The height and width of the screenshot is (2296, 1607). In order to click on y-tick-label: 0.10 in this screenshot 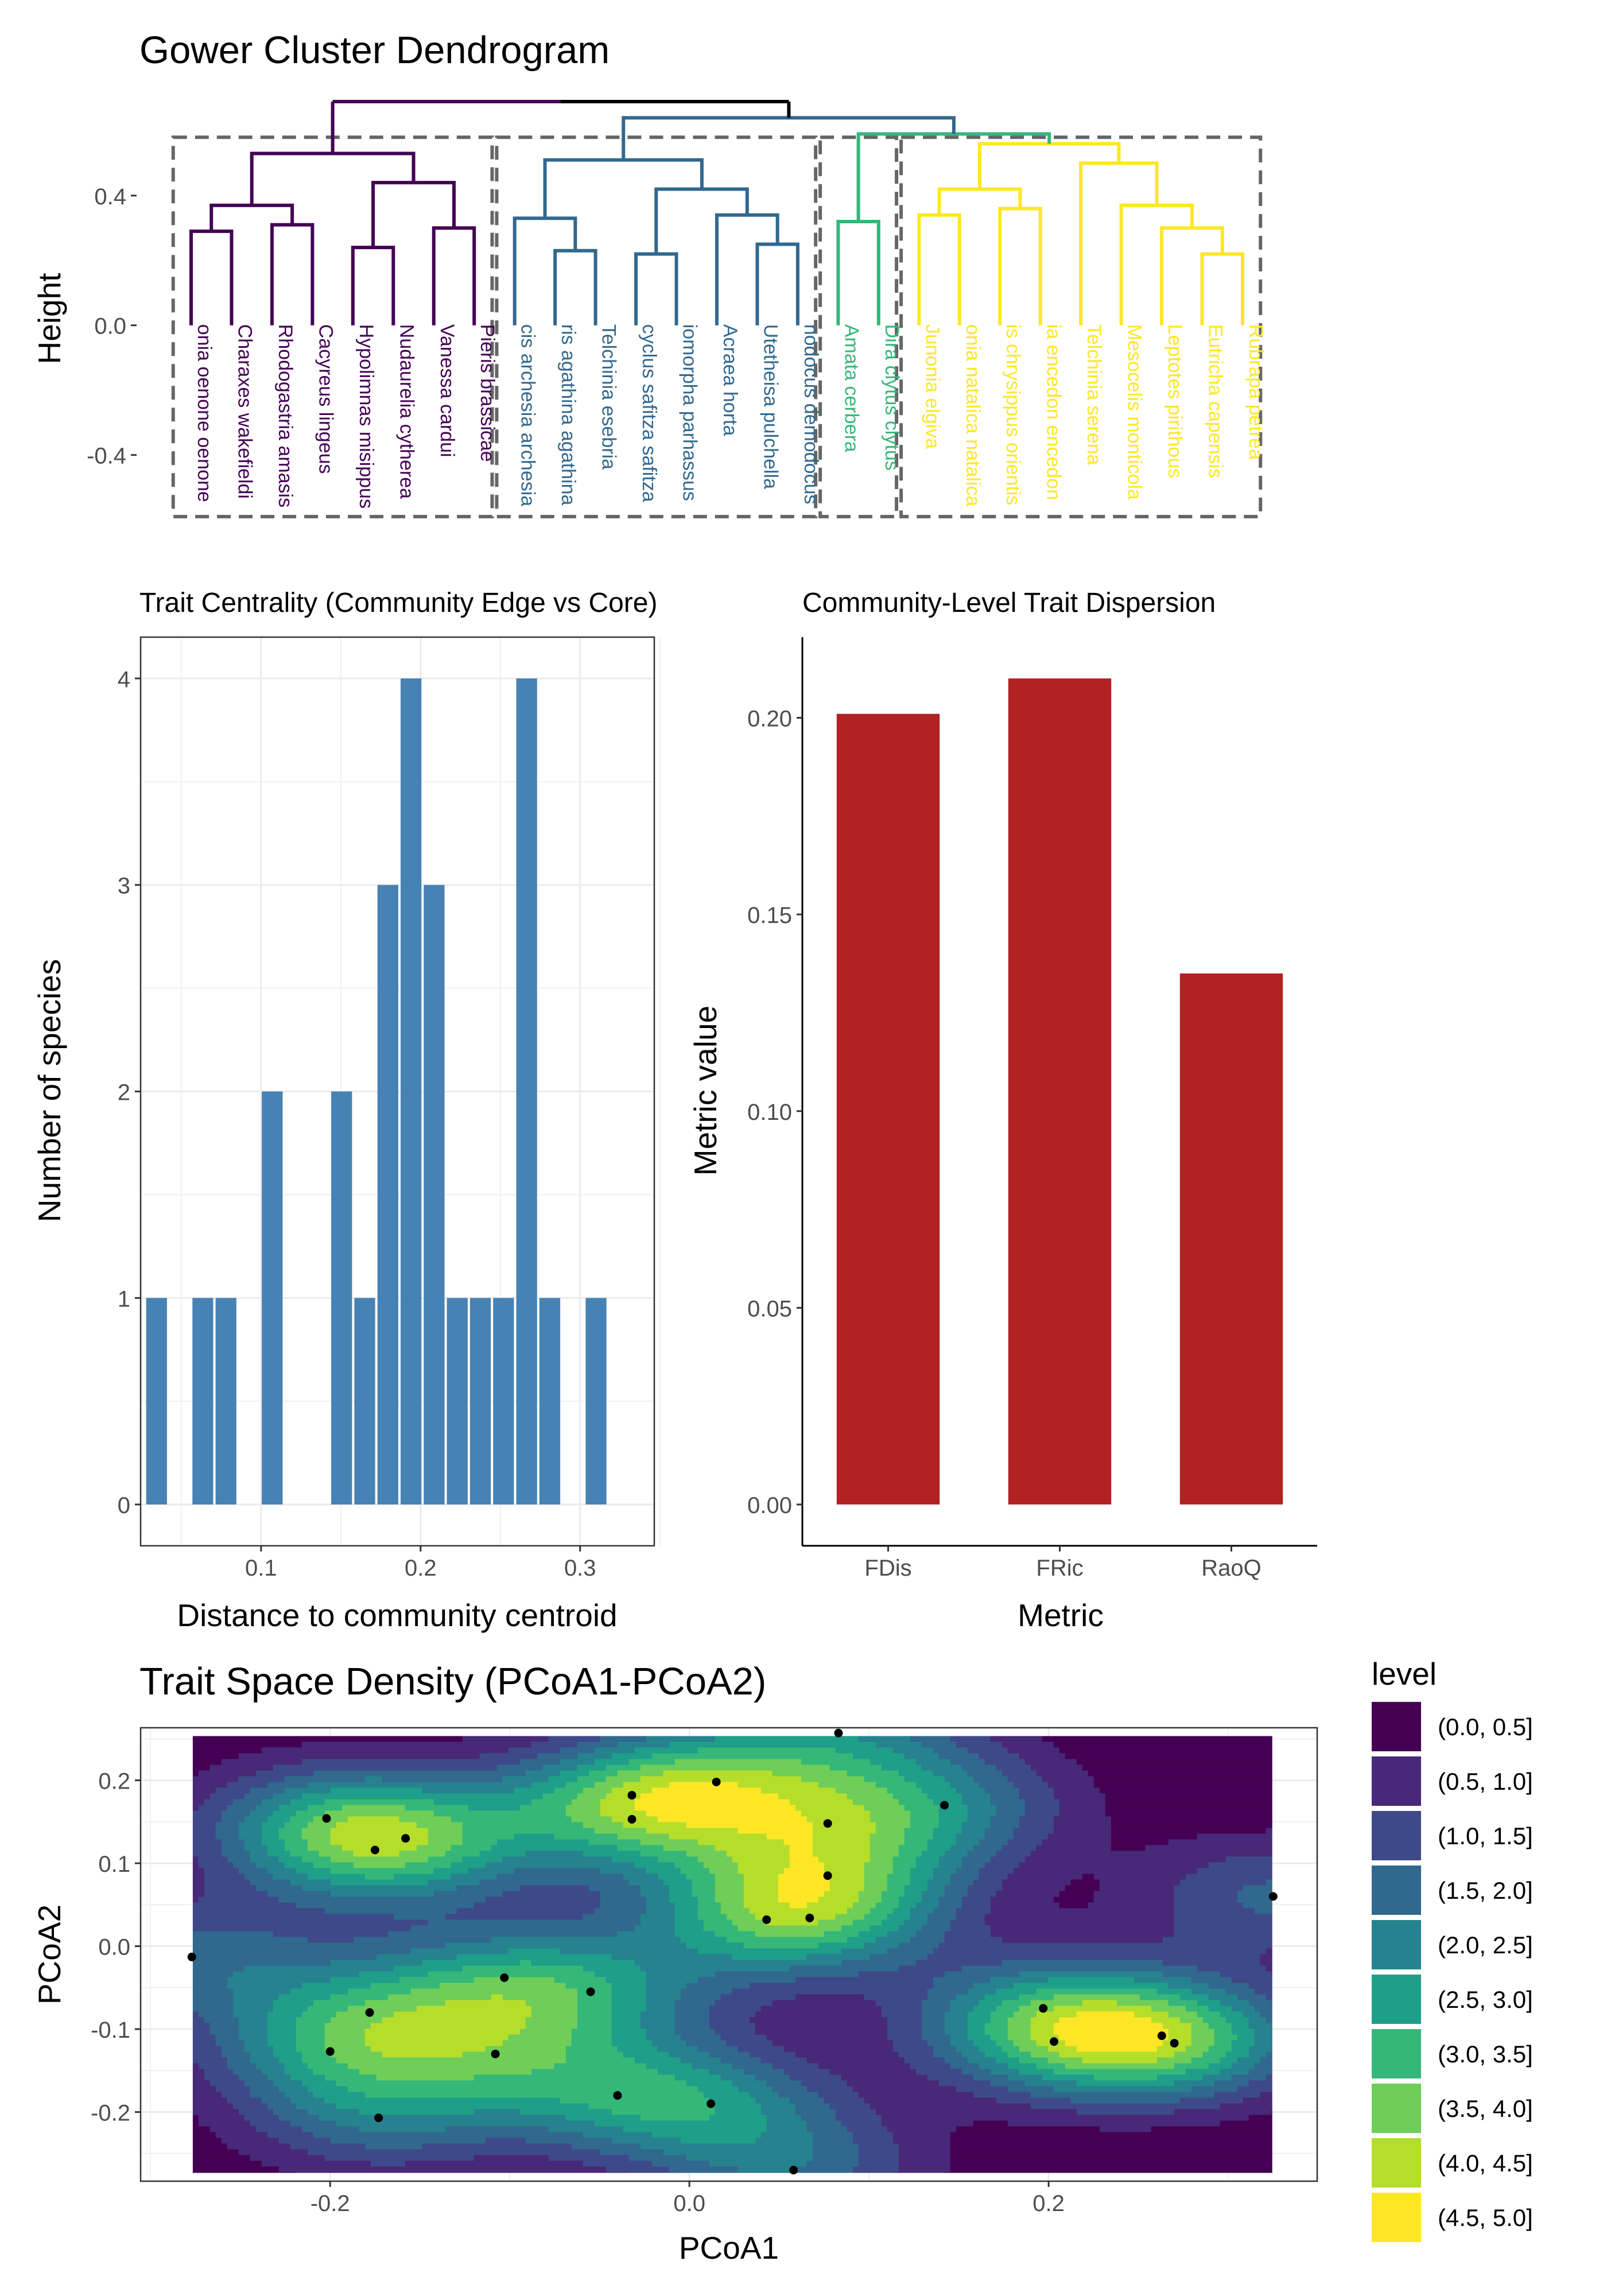, I will do `click(769, 1112)`.